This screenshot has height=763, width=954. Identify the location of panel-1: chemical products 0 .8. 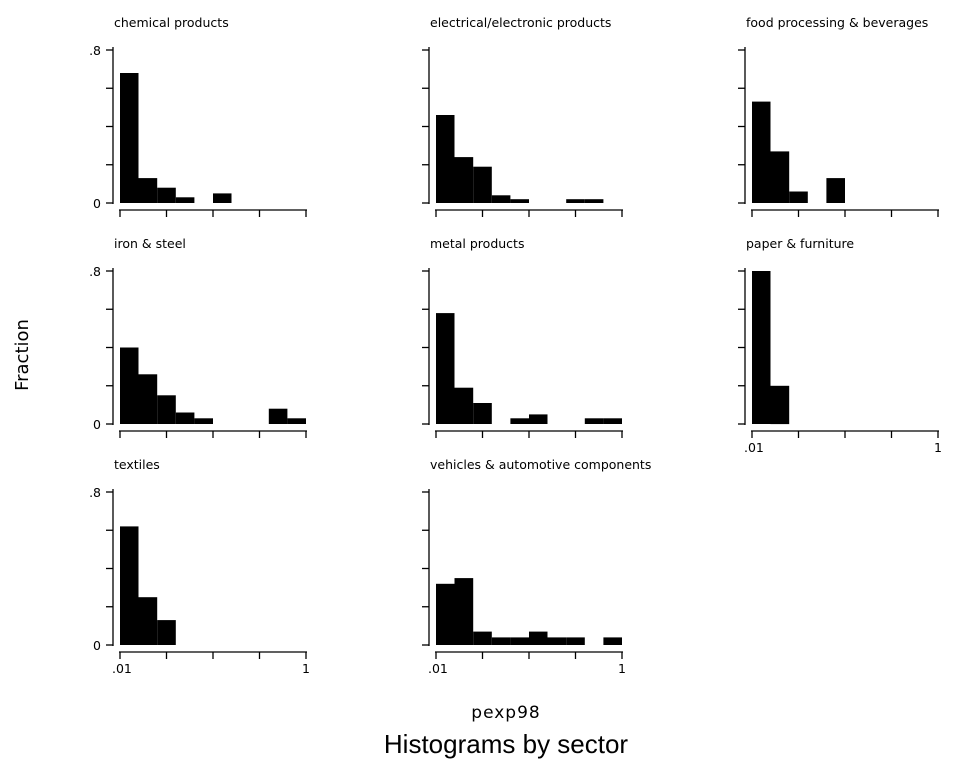
(198, 116).